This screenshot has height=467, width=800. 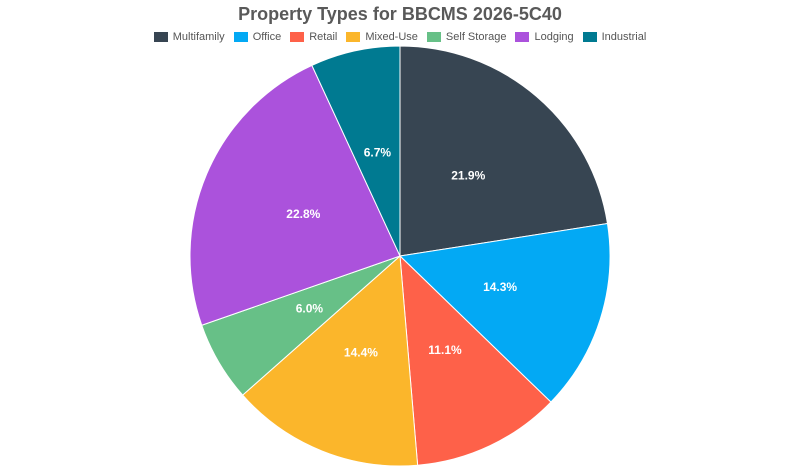 What do you see at coordinates (198, 37) in the screenshot?
I see `legend-label: Multifamily` at bounding box center [198, 37].